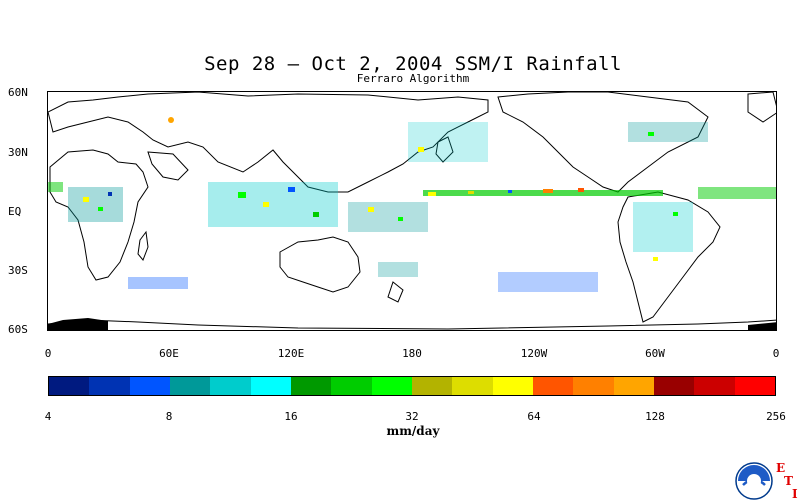 This screenshot has height=501, width=800. I want to click on colorbar, so click(412, 386).